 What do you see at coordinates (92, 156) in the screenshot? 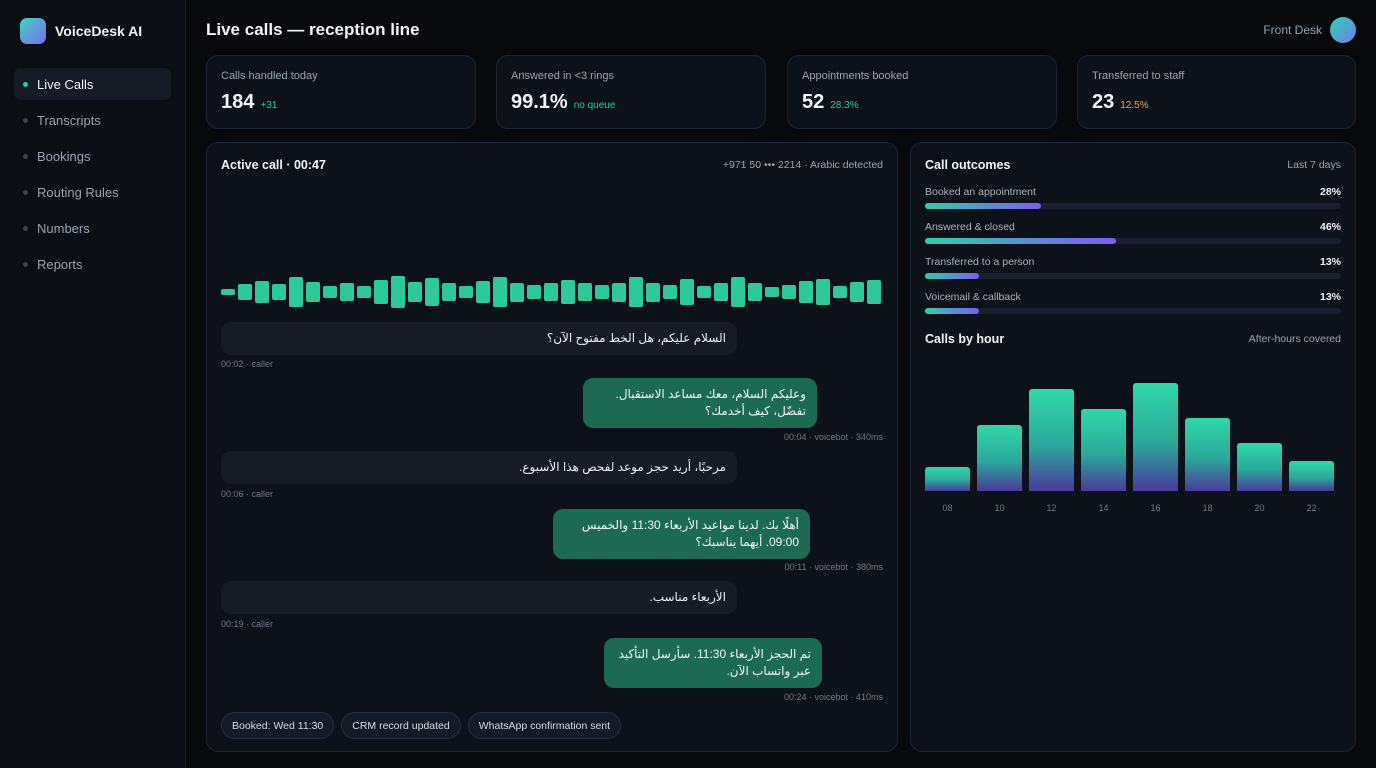
I see `sidebar-item-bookings: Bookings` at bounding box center [92, 156].